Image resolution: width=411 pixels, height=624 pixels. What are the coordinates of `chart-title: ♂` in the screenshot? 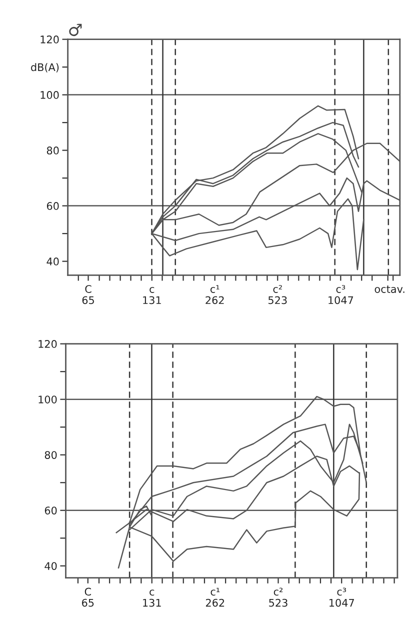 It's located at (75, 30).